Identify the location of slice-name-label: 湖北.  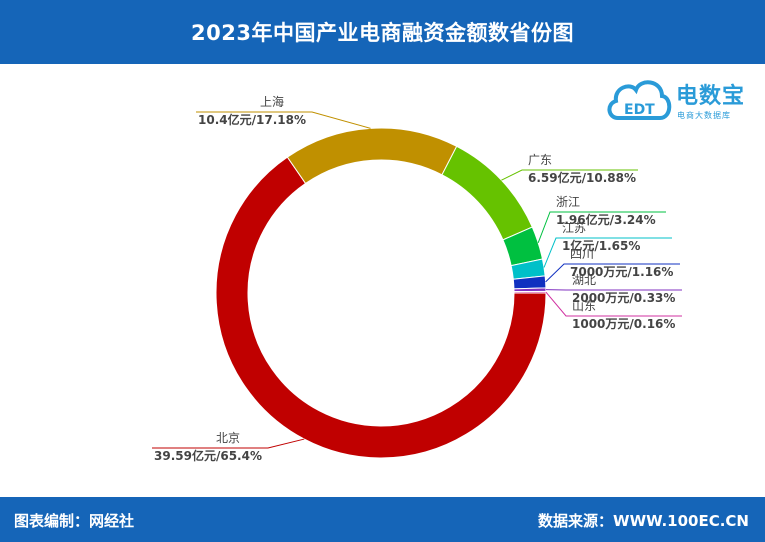
(584, 279).